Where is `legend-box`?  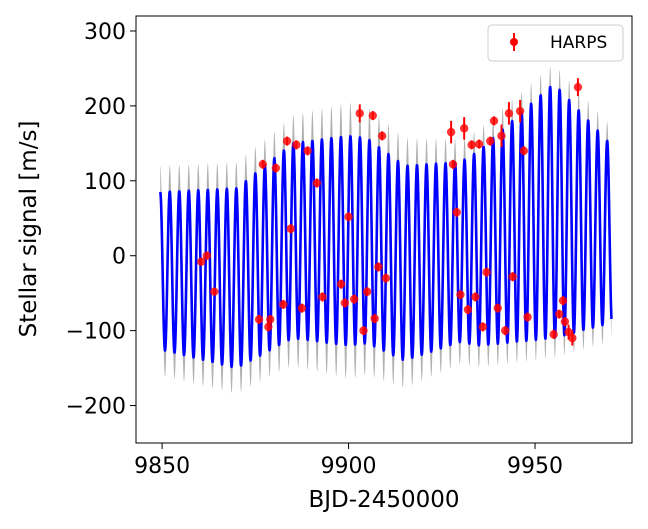 legend-box is located at coordinates (555, 43).